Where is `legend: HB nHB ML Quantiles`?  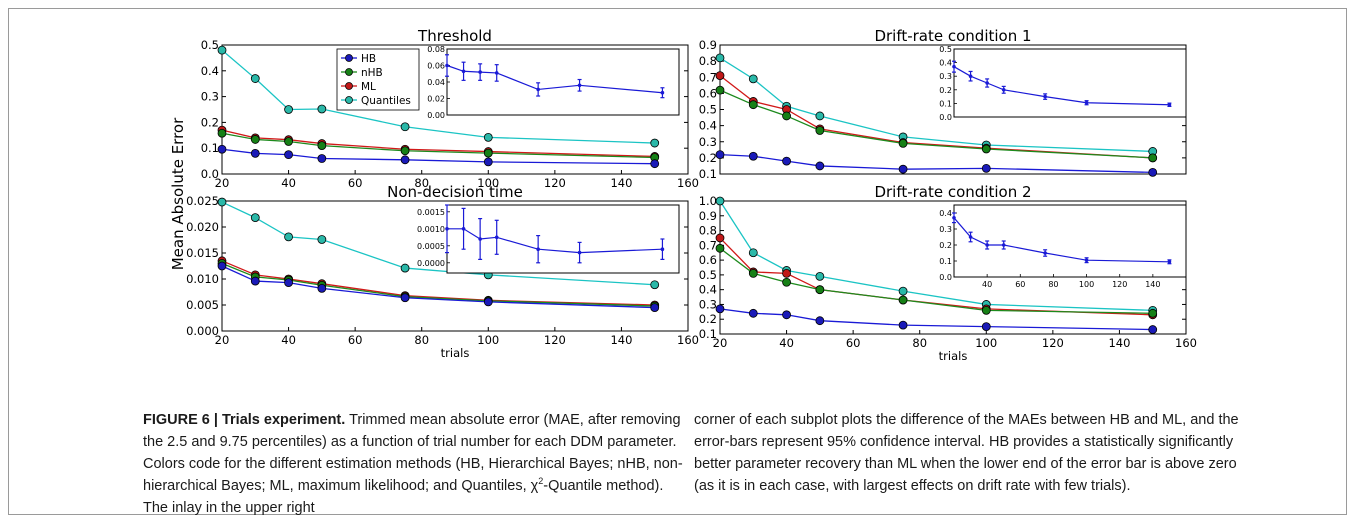 legend: HB nHB ML Quantiles is located at coordinates (378, 79).